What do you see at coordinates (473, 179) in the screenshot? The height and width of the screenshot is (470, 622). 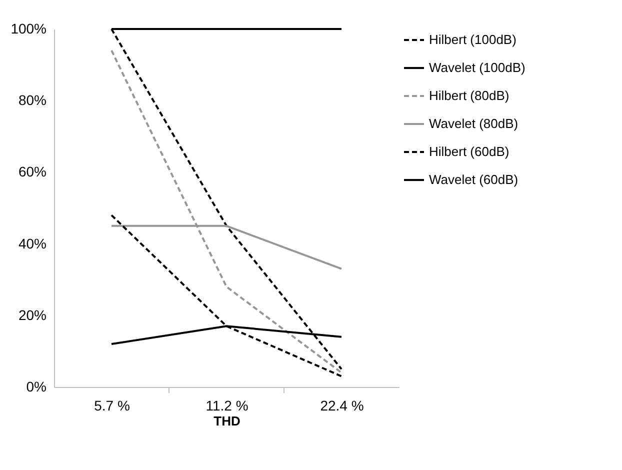 I see `legend-label: Wavelet (60dB)` at bounding box center [473, 179].